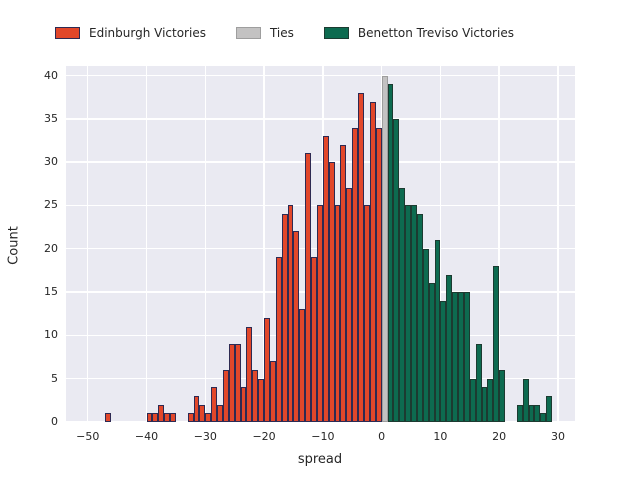 The image size is (640, 480). I want to click on x-tick-label: 0, so click(382, 436).